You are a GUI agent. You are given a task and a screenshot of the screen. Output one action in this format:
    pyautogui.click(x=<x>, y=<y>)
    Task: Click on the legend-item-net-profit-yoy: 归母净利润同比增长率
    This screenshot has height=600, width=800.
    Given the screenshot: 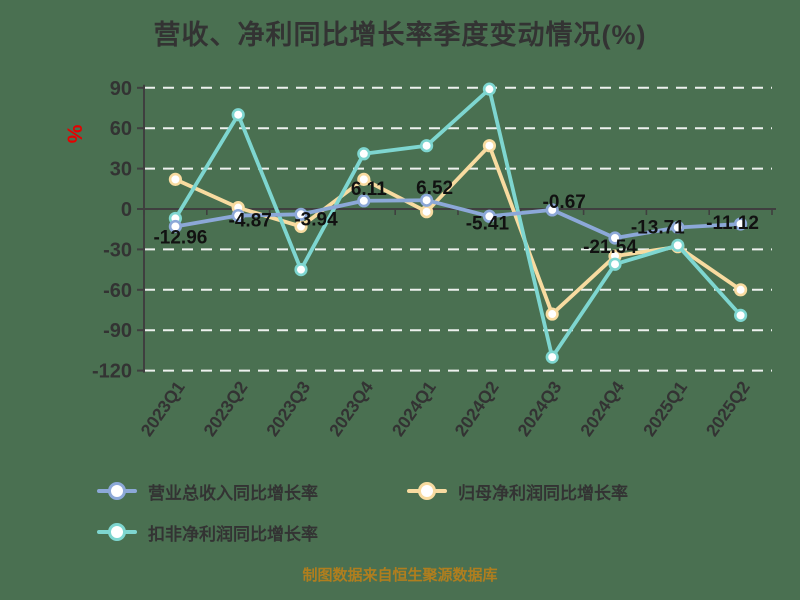 What is the action you would take?
    pyautogui.click(x=517, y=491)
    